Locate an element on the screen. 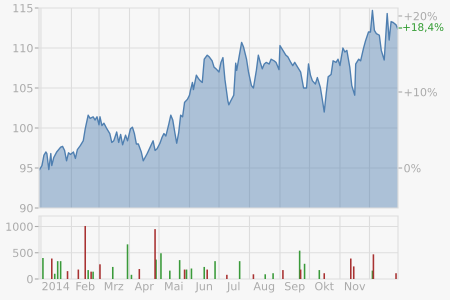  y-tick-label: 115 is located at coordinates (22, 8).